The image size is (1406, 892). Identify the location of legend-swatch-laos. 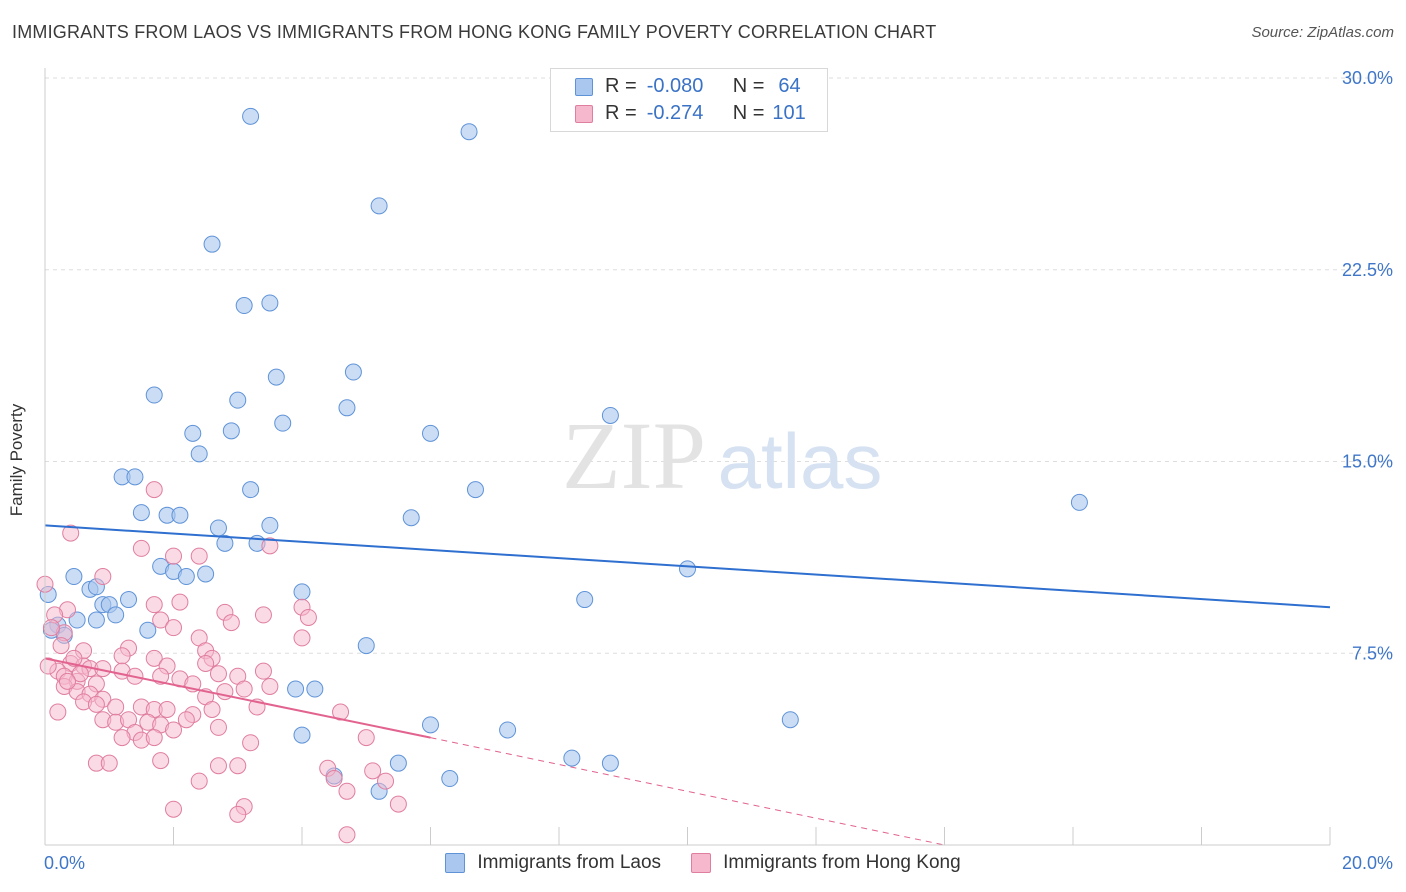
(584, 86).